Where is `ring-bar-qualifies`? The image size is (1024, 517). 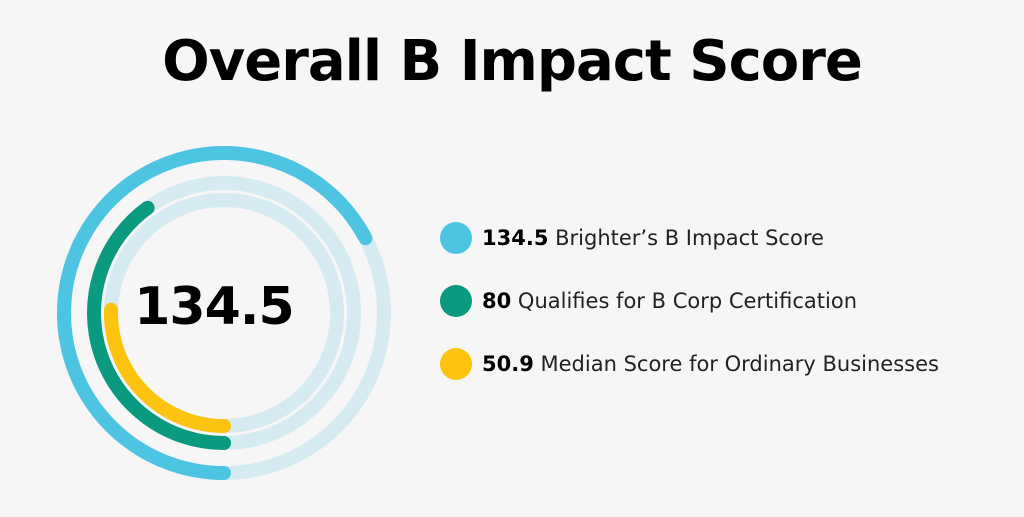 ring-bar-qualifies is located at coordinates (159, 325).